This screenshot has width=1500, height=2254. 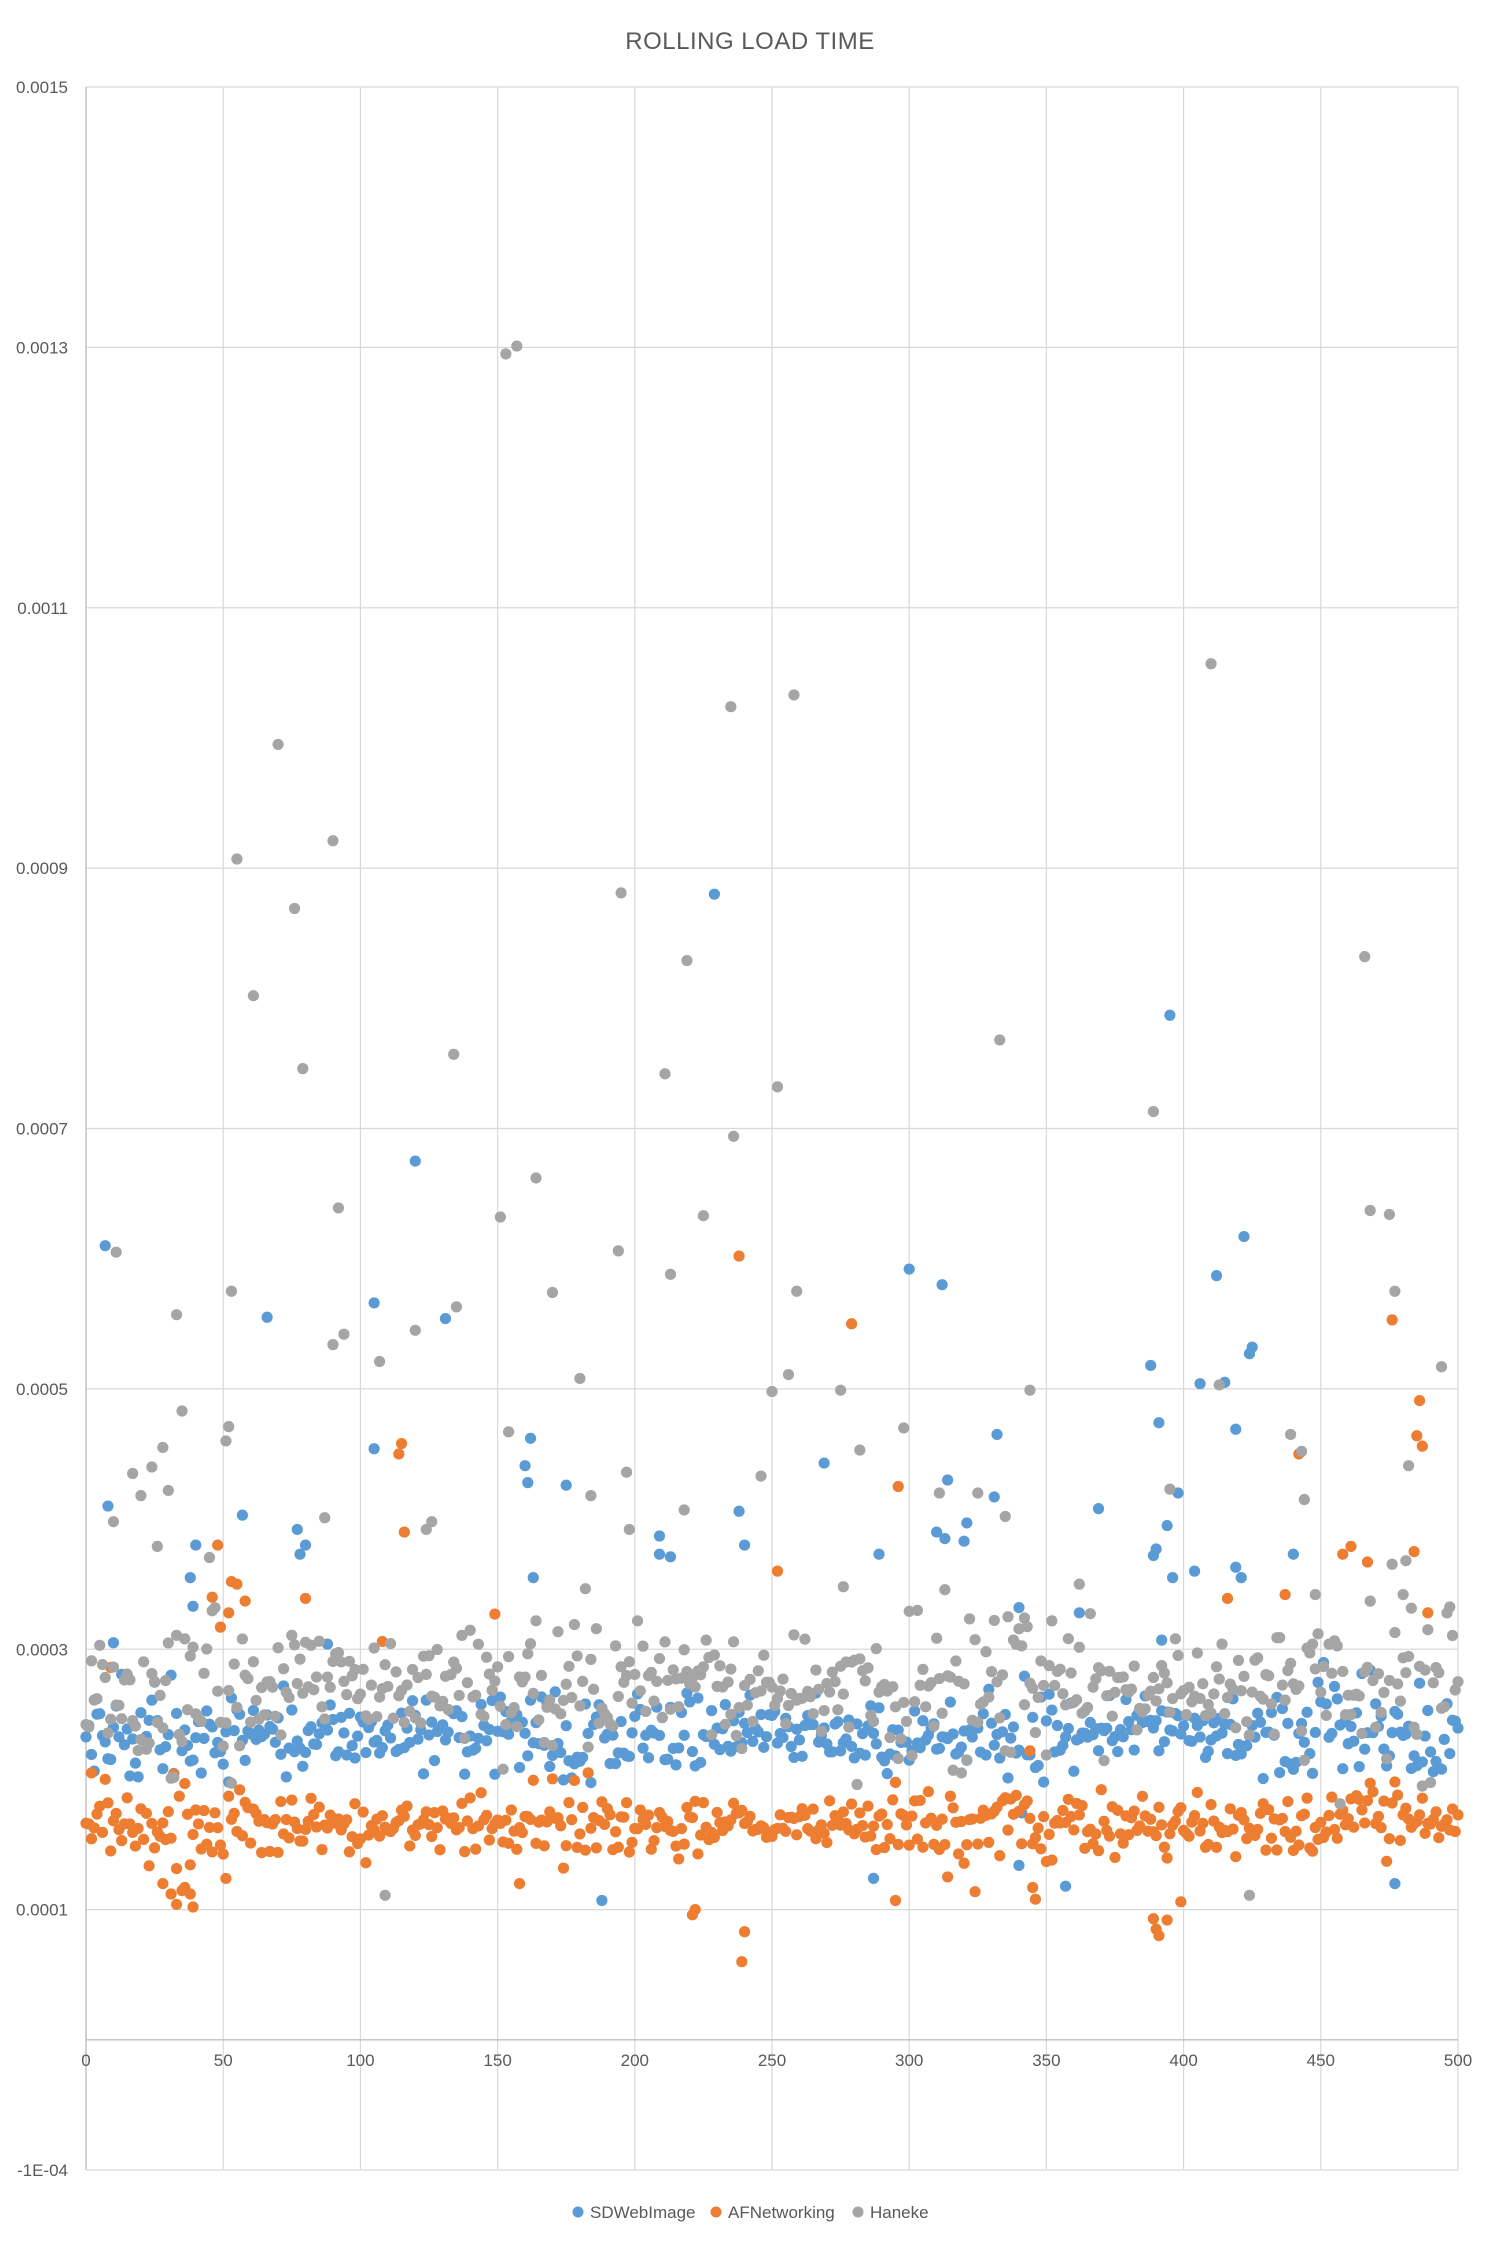 I want to click on x-tick-label: 500, so click(x=1458, y=2060).